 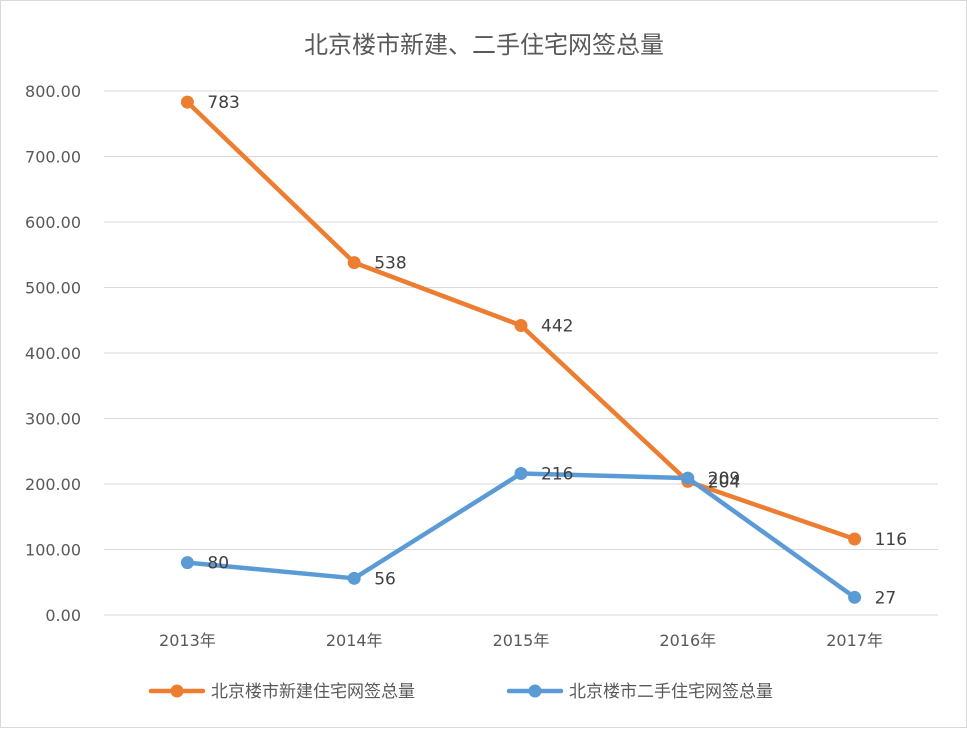 I want to click on y-tick-label: 200.00, so click(x=53, y=484).